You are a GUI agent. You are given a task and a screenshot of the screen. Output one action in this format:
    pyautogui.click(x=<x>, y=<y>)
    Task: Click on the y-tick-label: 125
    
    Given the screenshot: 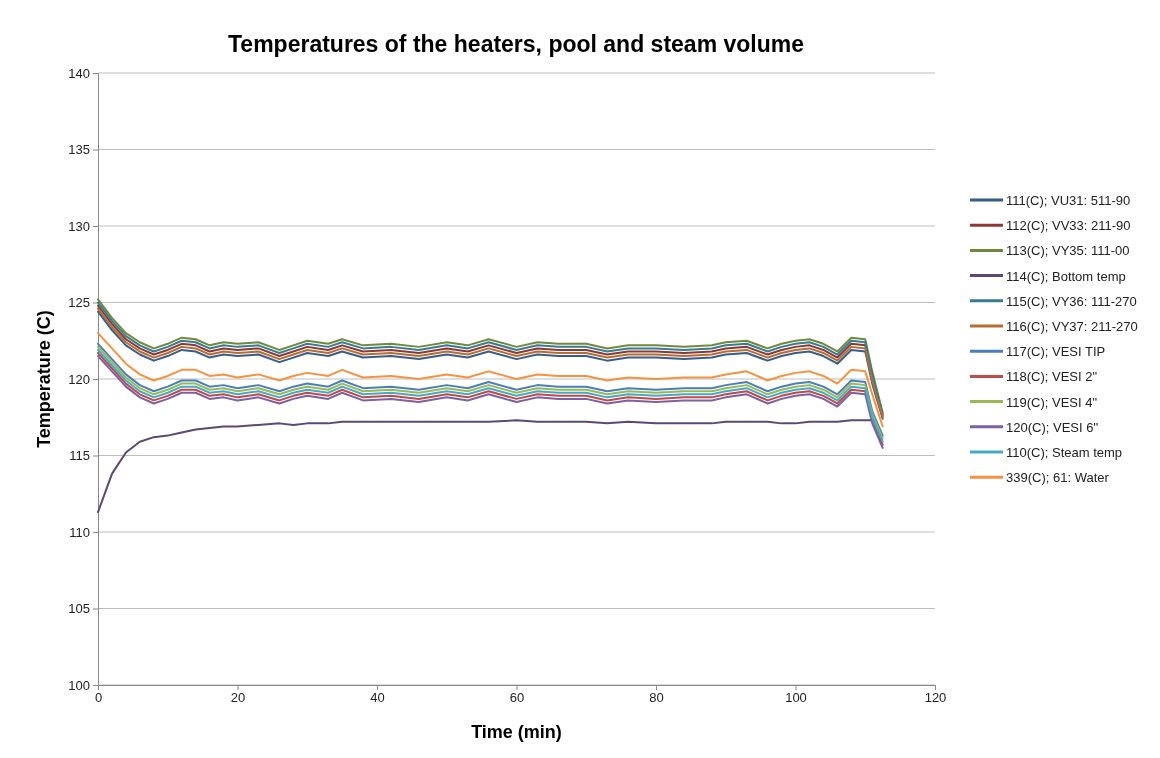 What is the action you would take?
    pyautogui.click(x=79, y=303)
    